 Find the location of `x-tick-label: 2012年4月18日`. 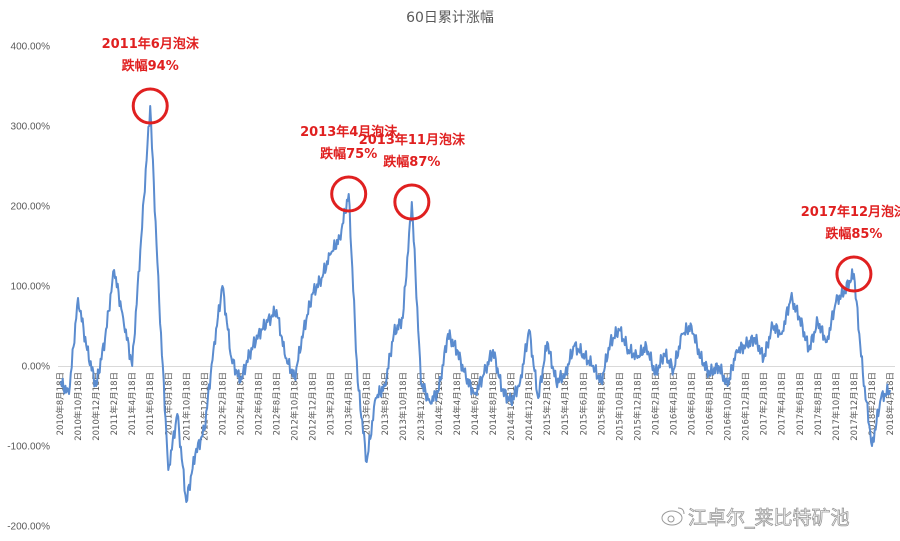

x-tick-label: 2012年4月18日 is located at coordinates (240, 403).